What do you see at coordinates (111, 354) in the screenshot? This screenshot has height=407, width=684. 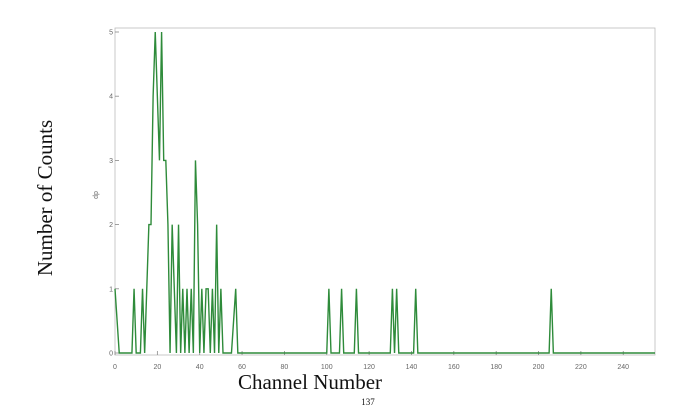 I see `y-tick-label: 0` at bounding box center [111, 354].